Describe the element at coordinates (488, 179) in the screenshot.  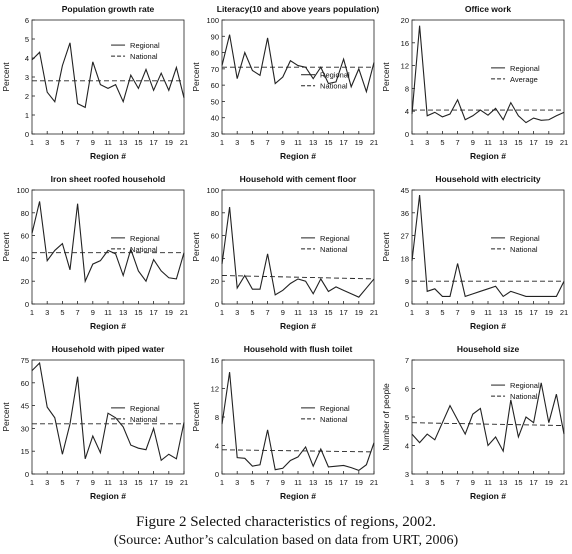
I see `chart-title: Household with electricity` at that location.